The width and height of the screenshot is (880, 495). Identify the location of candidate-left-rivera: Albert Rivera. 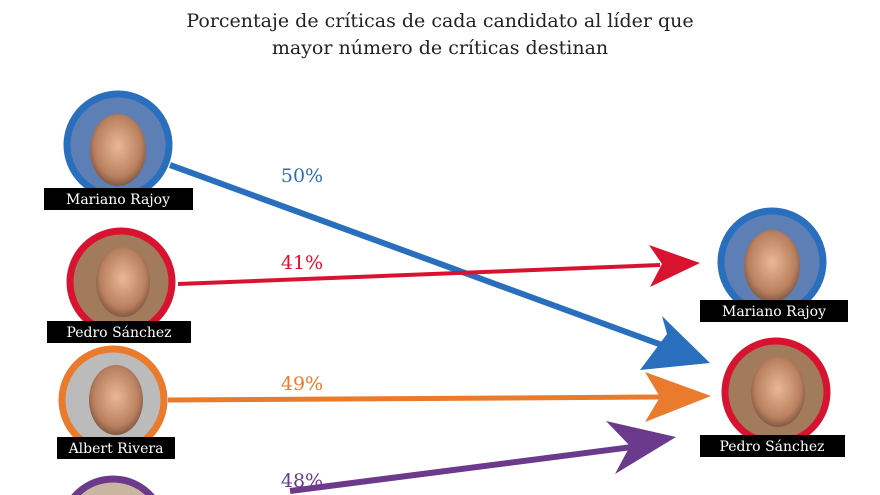
(116, 402).